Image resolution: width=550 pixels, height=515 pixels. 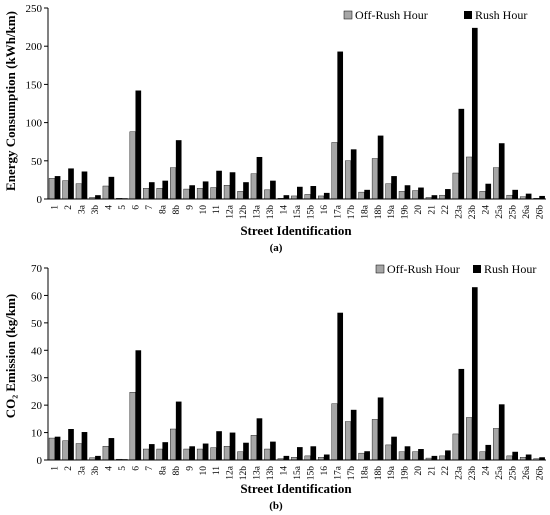 What do you see at coordinates (473, 473) in the screenshot?
I see `x-tick-label-23b: 23b` at bounding box center [473, 473].